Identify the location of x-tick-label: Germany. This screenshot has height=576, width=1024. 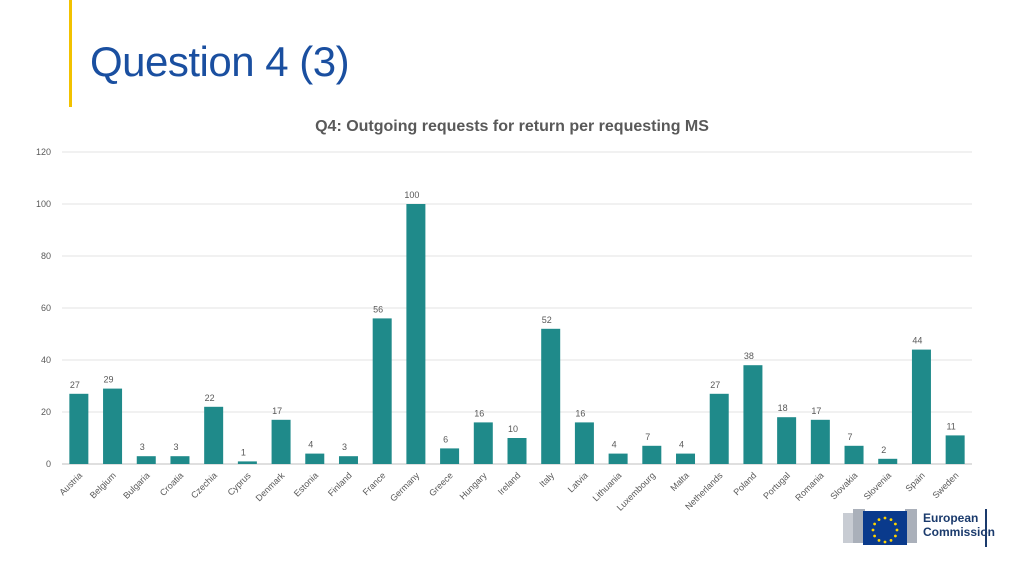
(405, 487).